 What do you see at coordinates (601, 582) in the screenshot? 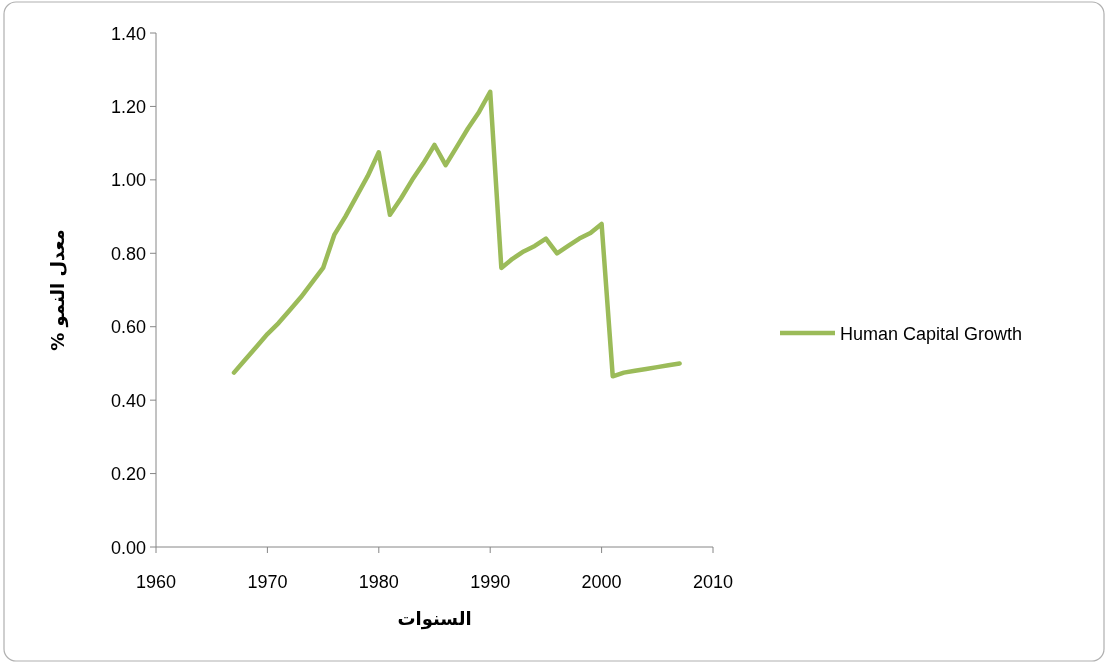
I see `x-tick-label: 2000` at bounding box center [601, 582].